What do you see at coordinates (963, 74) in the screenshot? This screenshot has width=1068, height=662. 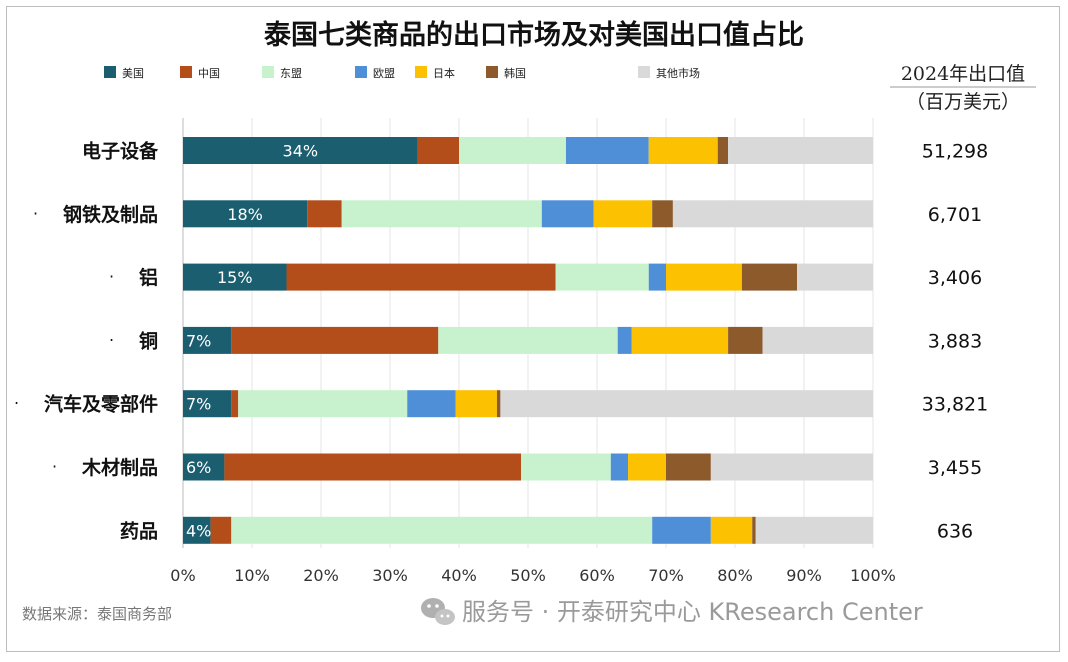 I see `side-header-line1: 2024年出口值` at bounding box center [963, 74].